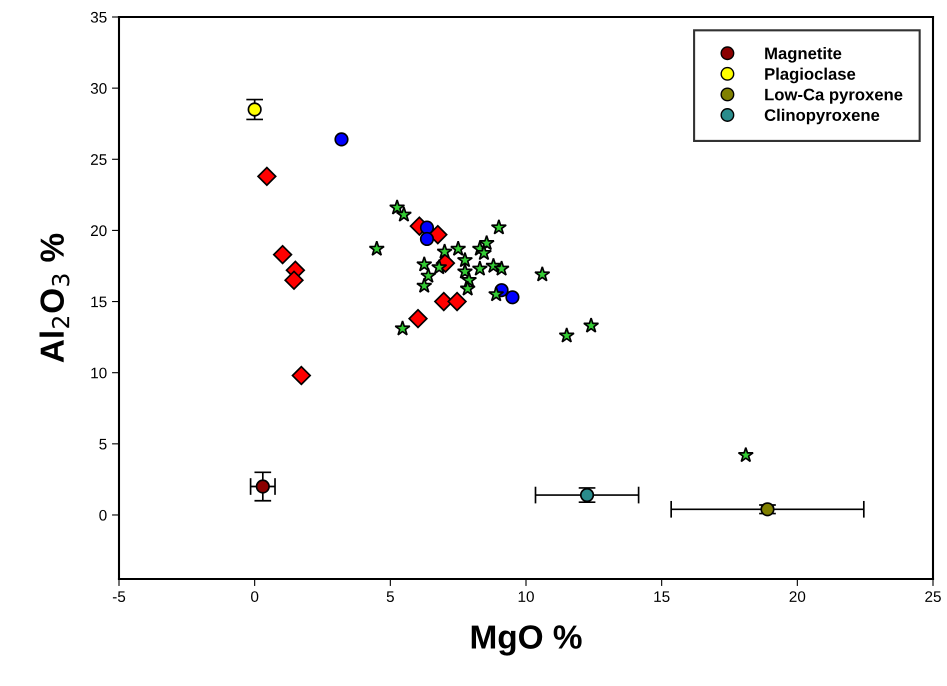  I want to click on y-tick-label: 25, so click(98, 159).